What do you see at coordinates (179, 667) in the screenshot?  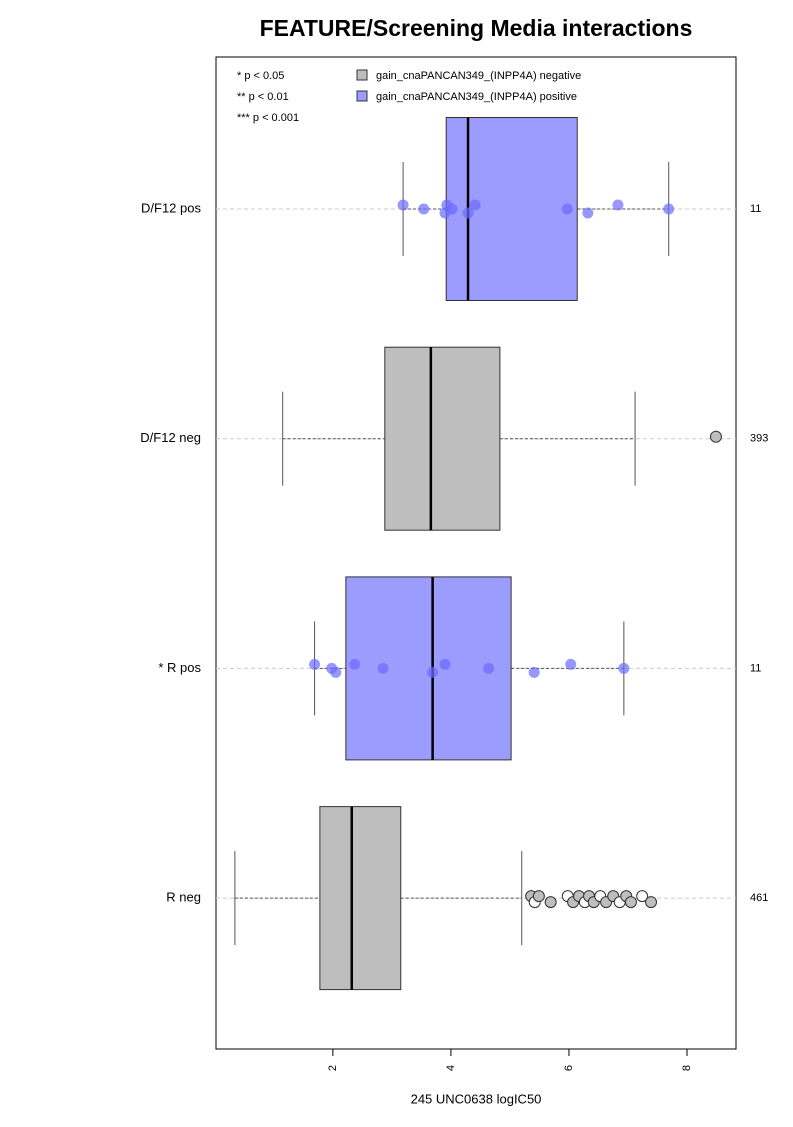 I see `y-tick-label: * R pos` at bounding box center [179, 667].